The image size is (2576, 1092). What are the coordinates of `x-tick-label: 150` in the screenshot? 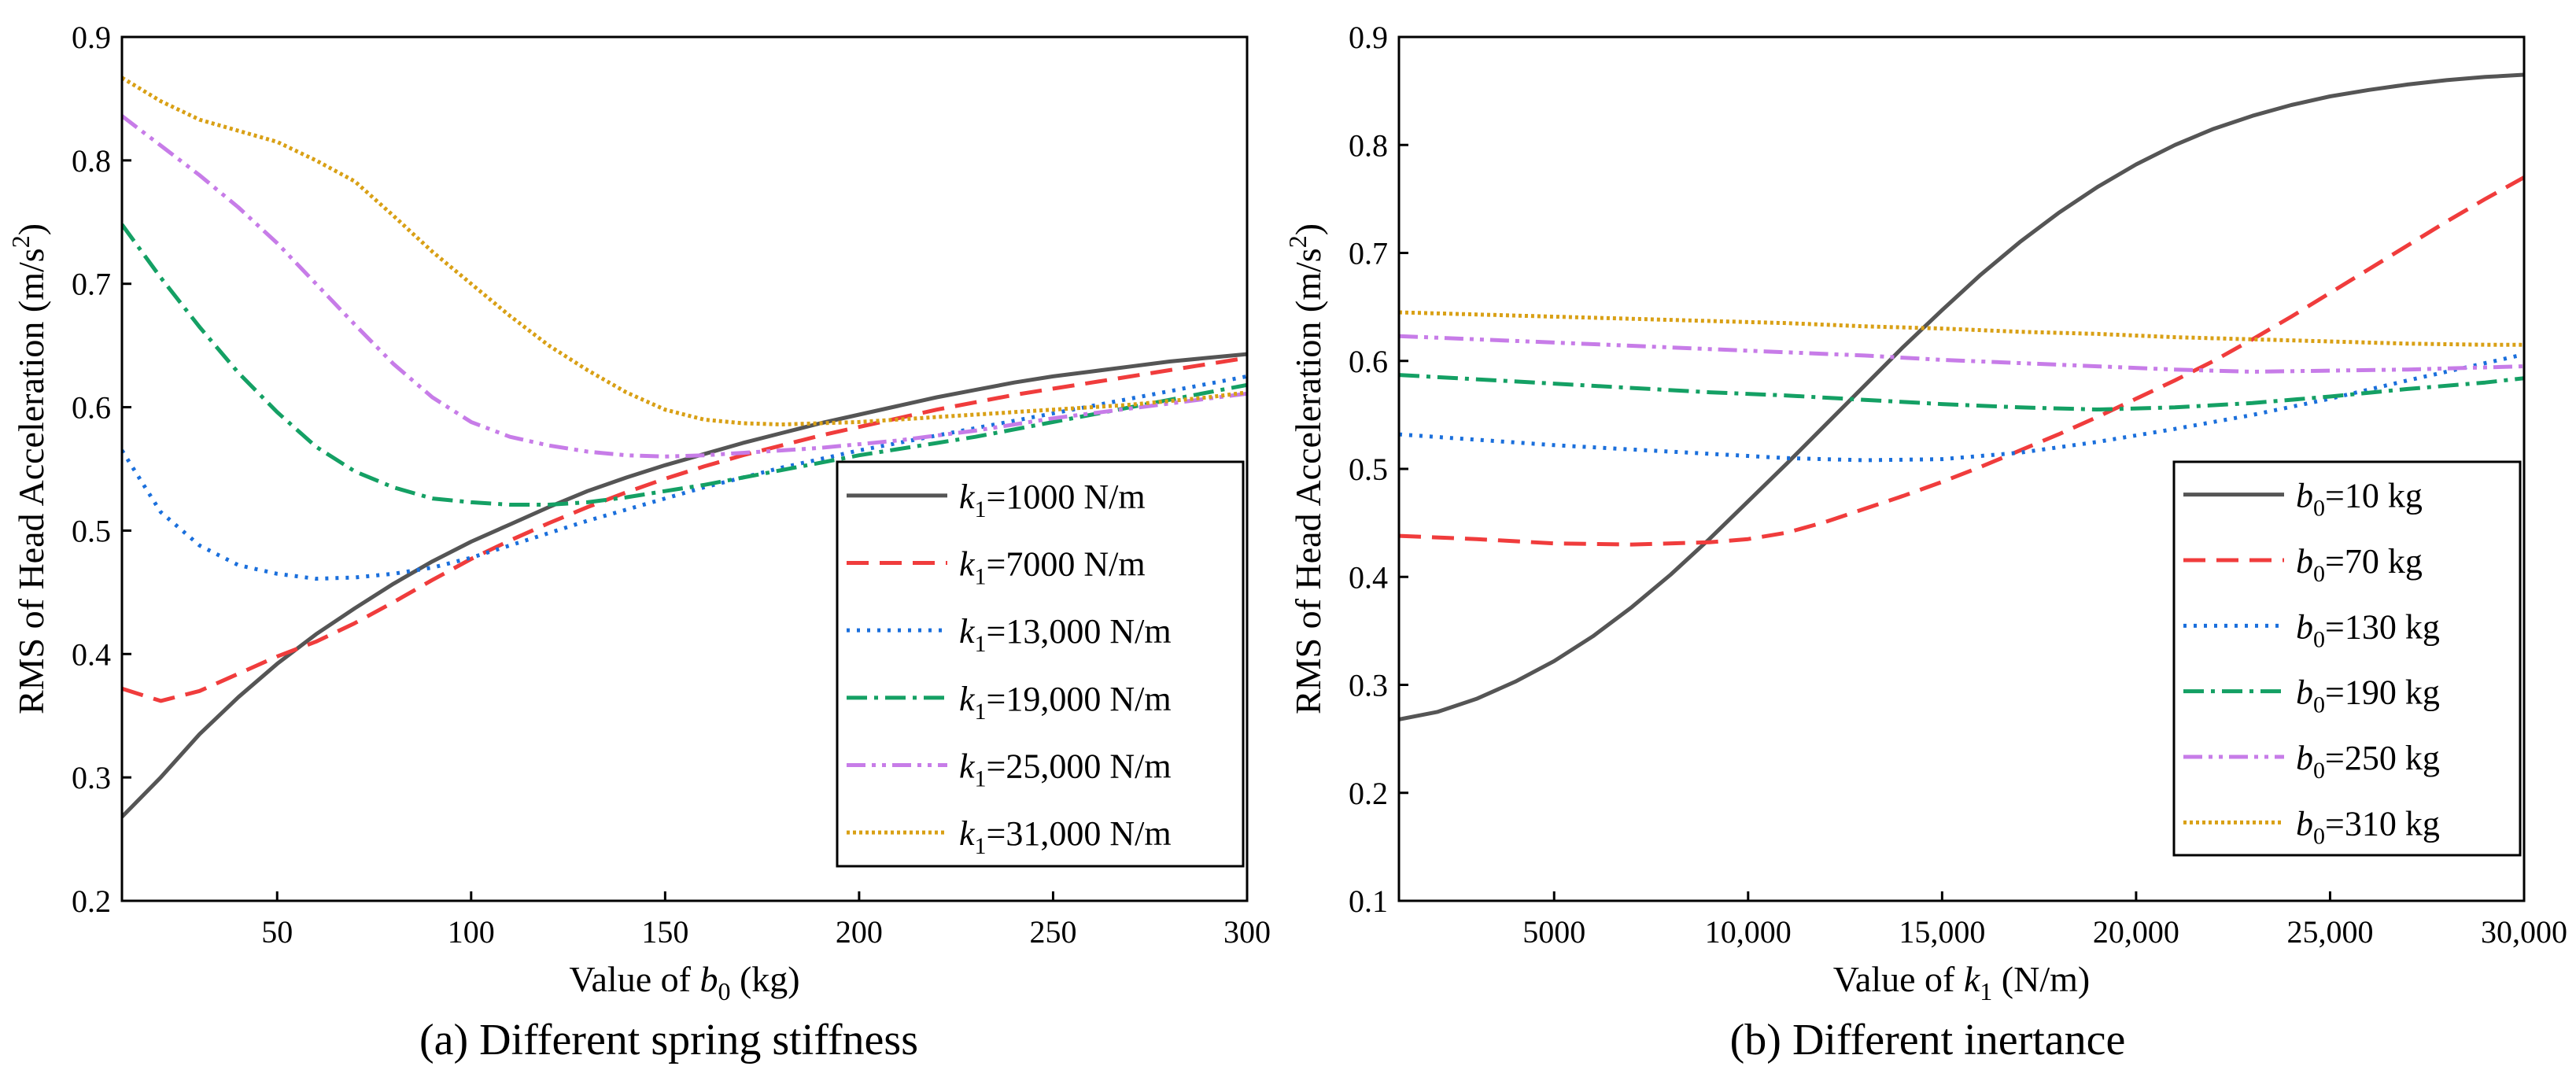 It's located at (665, 932).